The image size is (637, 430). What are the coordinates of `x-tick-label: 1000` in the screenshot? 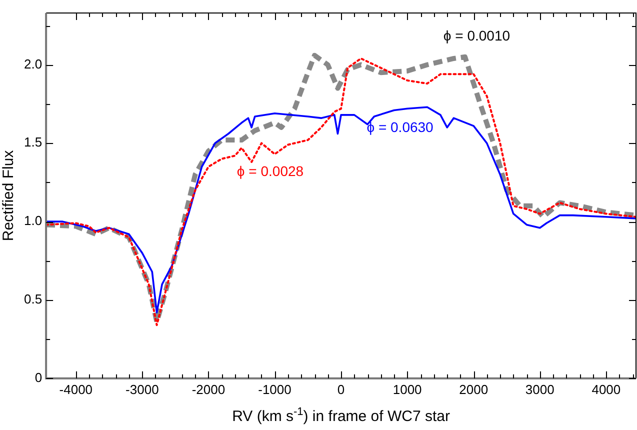 It's located at (407, 389).